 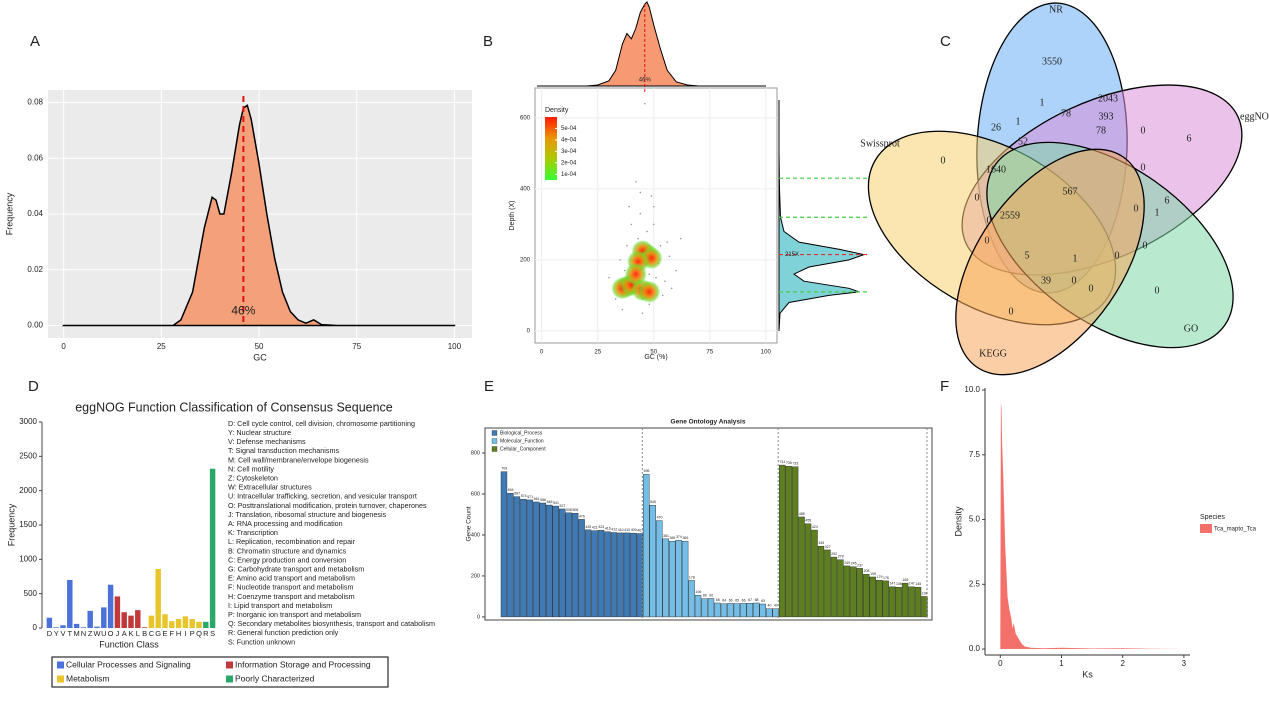 What do you see at coordinates (138, 633) in the screenshot?
I see `x-tick-label: L` at bounding box center [138, 633].